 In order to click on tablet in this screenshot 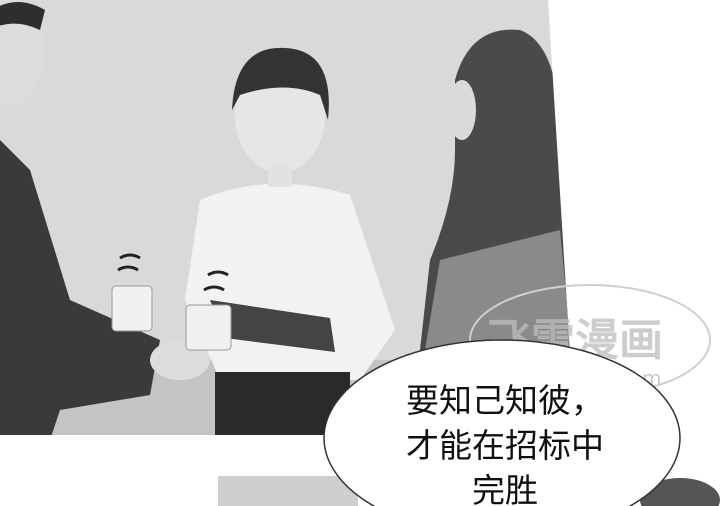, I will do `click(272, 326)`.